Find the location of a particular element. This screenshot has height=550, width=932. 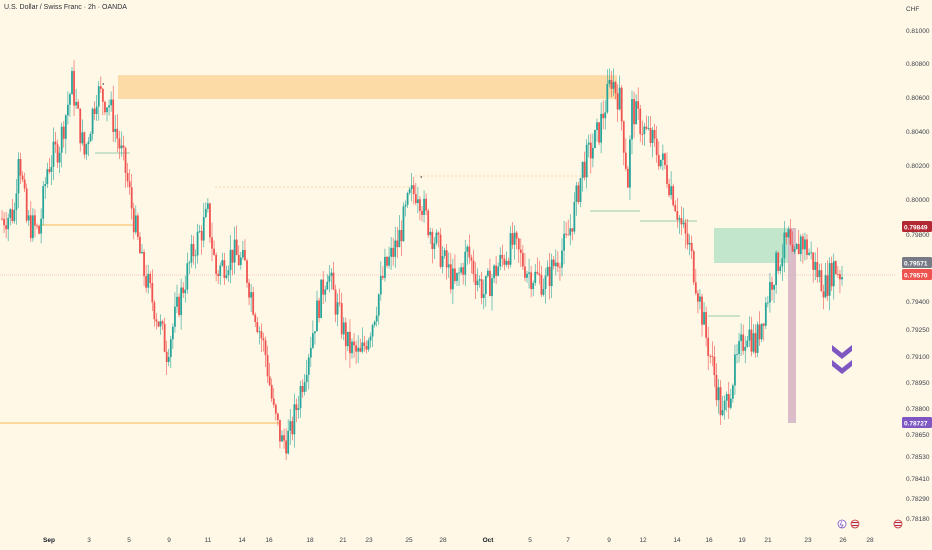

time-tick-label: 26 is located at coordinates (843, 540).